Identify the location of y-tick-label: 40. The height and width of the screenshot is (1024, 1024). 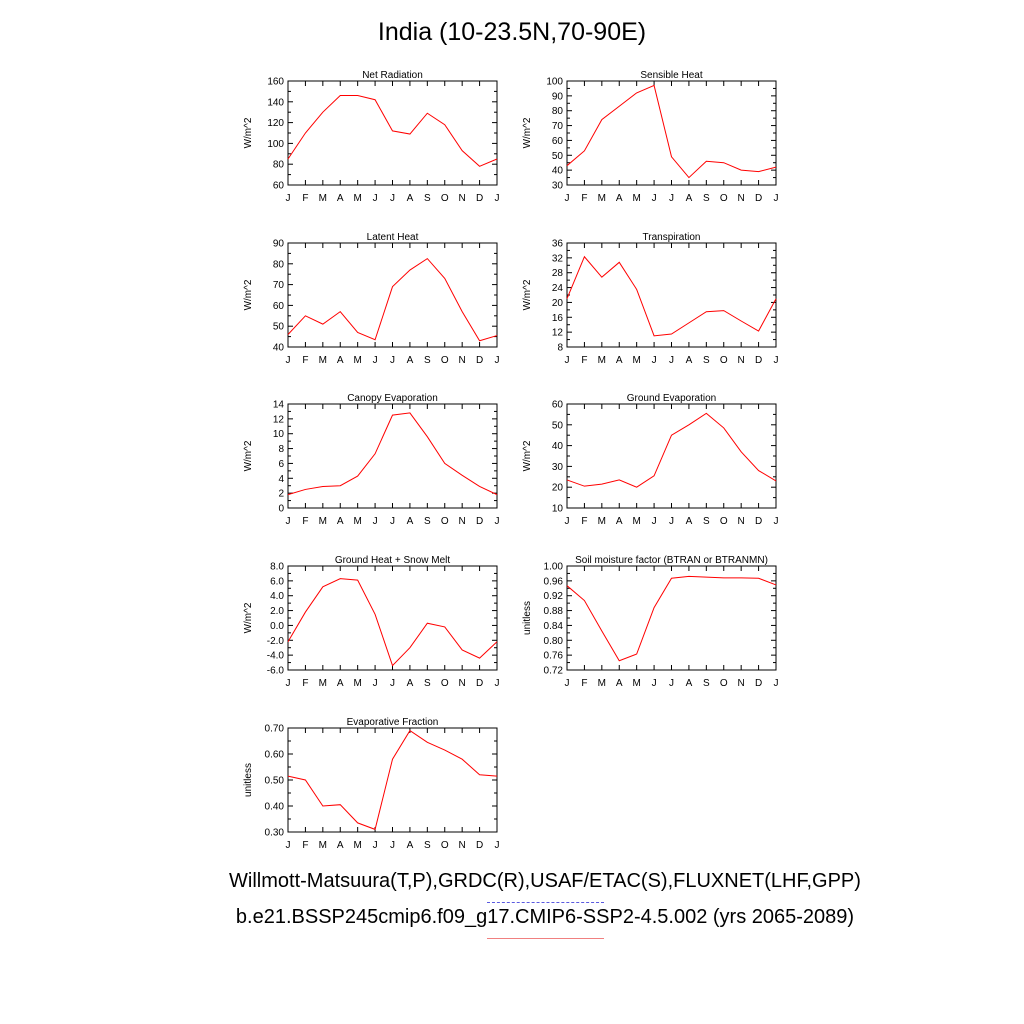
(279, 348).